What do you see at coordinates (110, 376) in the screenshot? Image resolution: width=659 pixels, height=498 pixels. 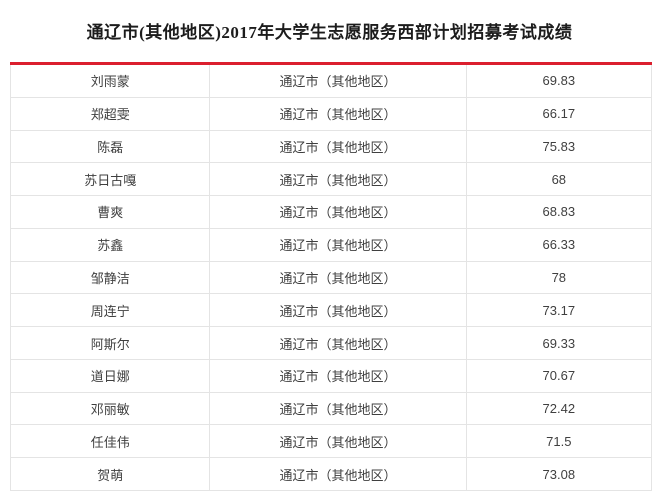 I see `name-cell: 道日娜` at bounding box center [110, 376].